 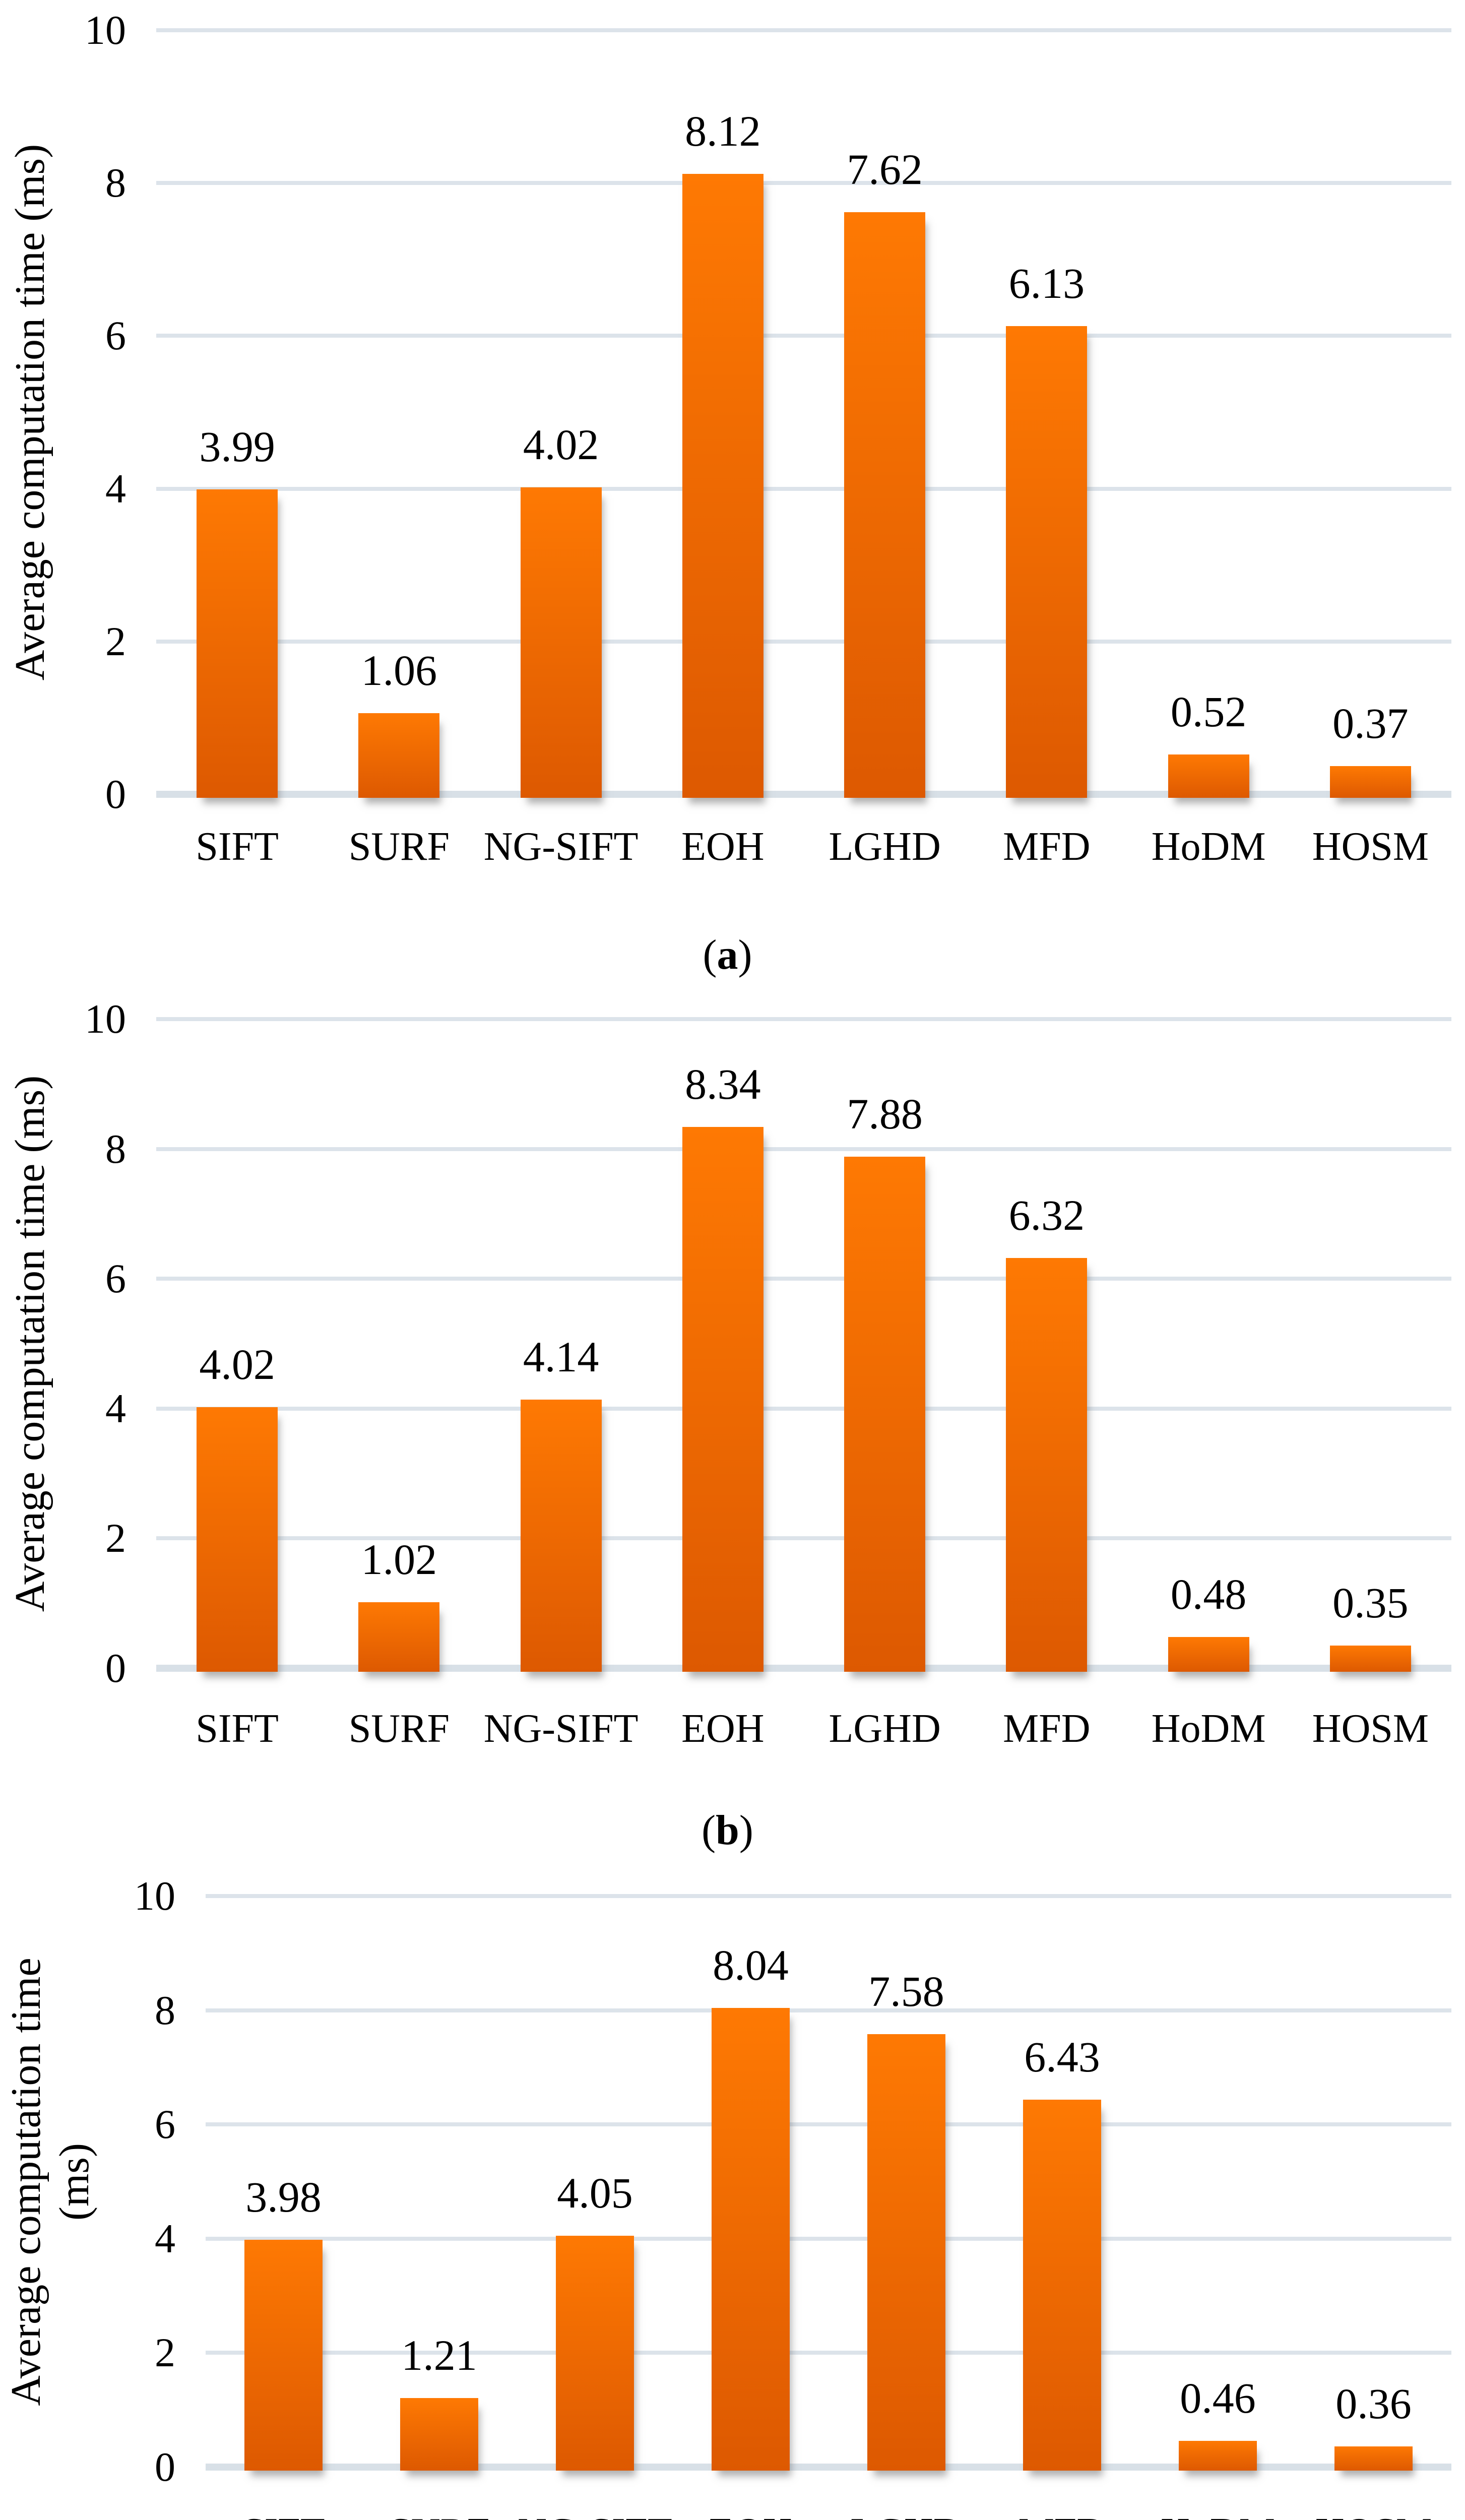 What do you see at coordinates (283, 2197) in the screenshot?
I see `bar-value-label: 3.98` at bounding box center [283, 2197].